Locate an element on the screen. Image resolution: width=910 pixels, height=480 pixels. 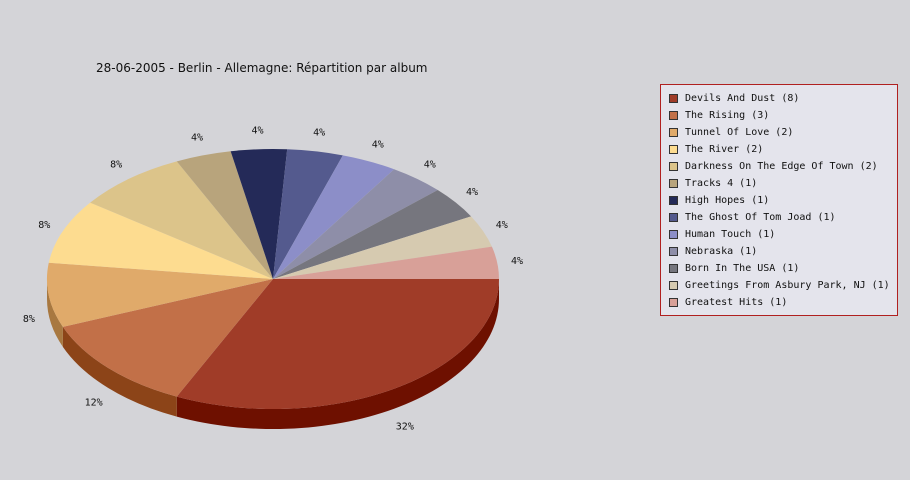
legend-item: The Ghost Of Tom Joad (1) is located at coordinates (752, 217).